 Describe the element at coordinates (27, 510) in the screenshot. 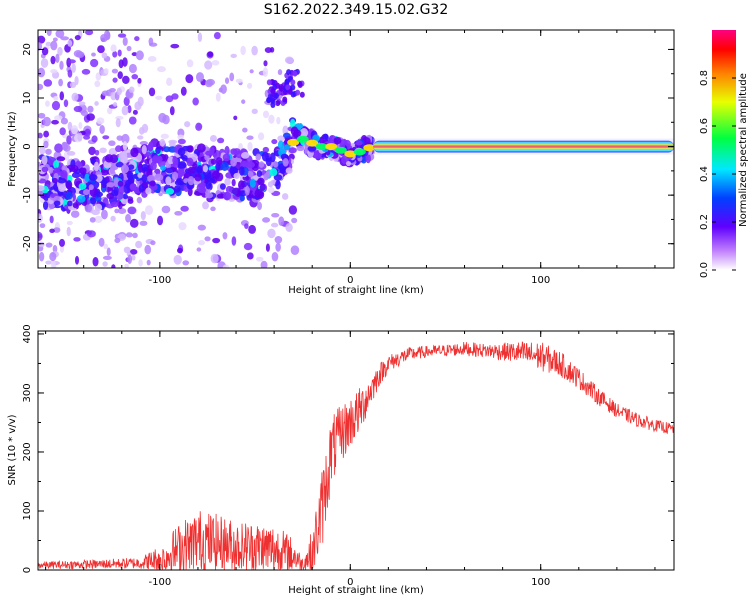

I see `snr-ytick-label-1: 100` at that location.